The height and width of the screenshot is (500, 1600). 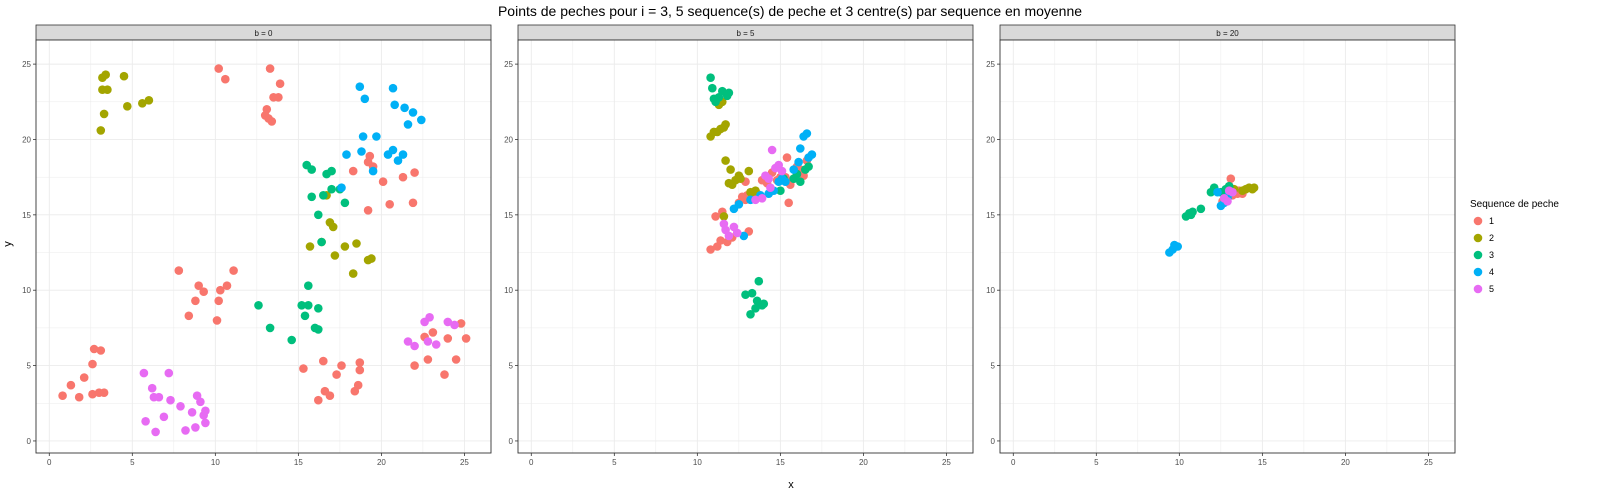 What do you see at coordinates (1096, 462) in the screenshot?
I see `x-tick-label: 5` at bounding box center [1096, 462].